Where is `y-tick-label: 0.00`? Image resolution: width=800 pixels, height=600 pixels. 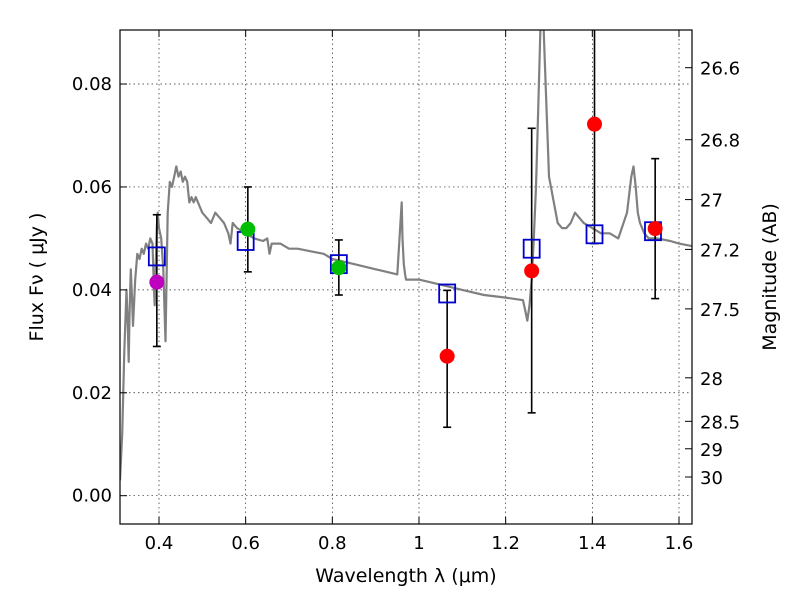
y-tick-label: 0.00 is located at coordinates (92, 496).